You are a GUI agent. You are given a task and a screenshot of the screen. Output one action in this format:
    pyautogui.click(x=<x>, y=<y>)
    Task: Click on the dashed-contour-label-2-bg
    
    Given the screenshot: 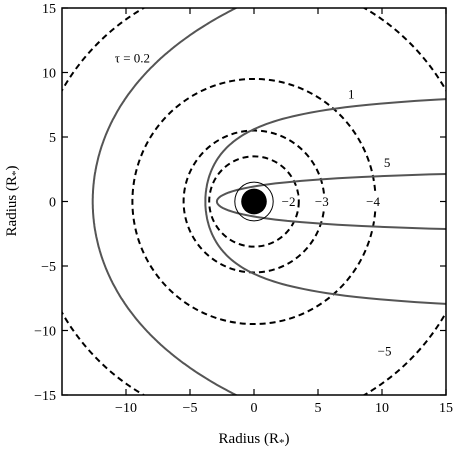 What is the action you would take?
    pyautogui.click(x=321, y=201)
    